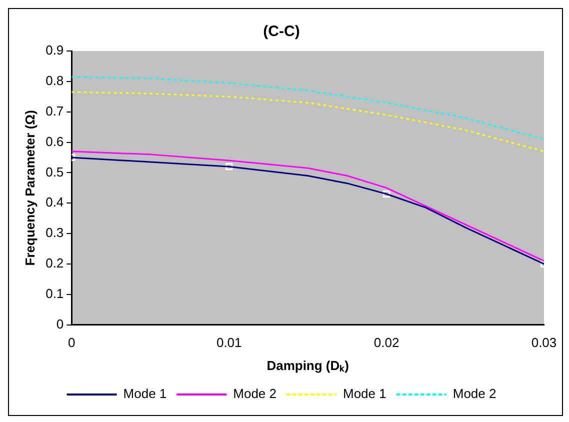 The width and height of the screenshot is (569, 422). I want to click on y-tick-label: 0.1, so click(55, 293).